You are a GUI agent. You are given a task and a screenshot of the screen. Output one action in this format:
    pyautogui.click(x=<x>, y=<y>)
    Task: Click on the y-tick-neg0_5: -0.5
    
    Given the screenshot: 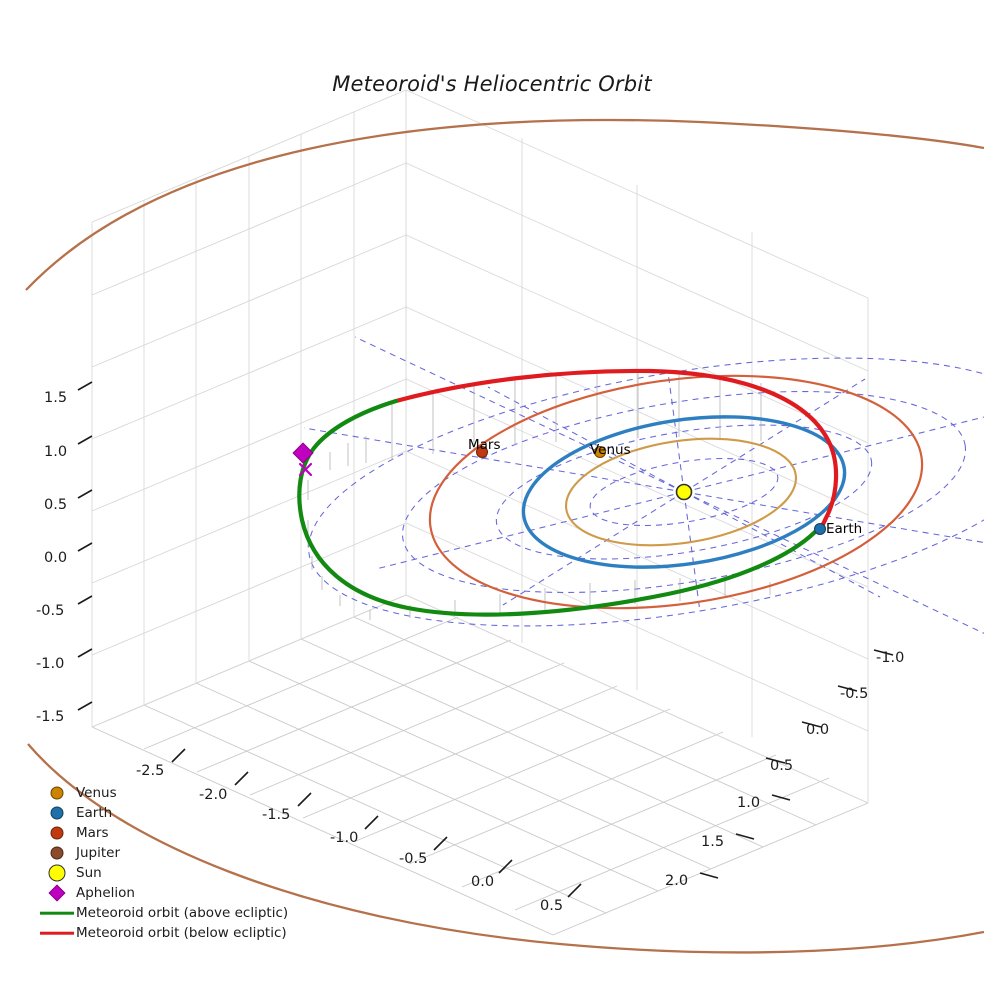 What is the action you would take?
    pyautogui.click(x=854, y=694)
    